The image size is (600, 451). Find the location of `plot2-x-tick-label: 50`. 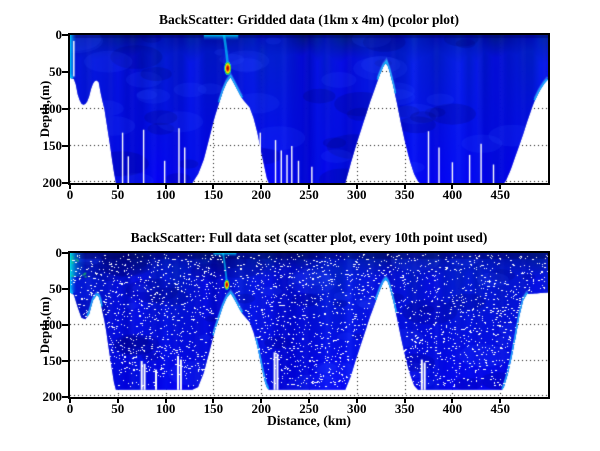

plot2-x-tick-label: 50 is located at coordinates (118, 408).